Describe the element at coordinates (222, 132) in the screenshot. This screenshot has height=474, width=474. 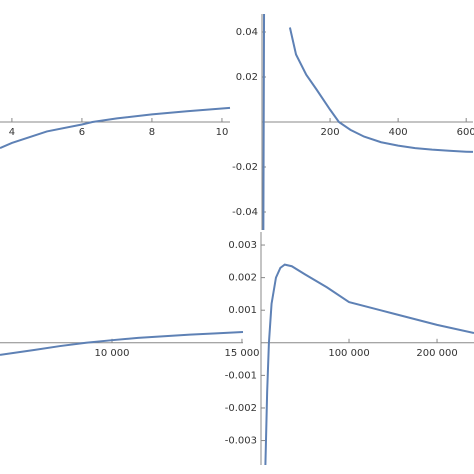
I see `x-tick-label: 10` at that location.